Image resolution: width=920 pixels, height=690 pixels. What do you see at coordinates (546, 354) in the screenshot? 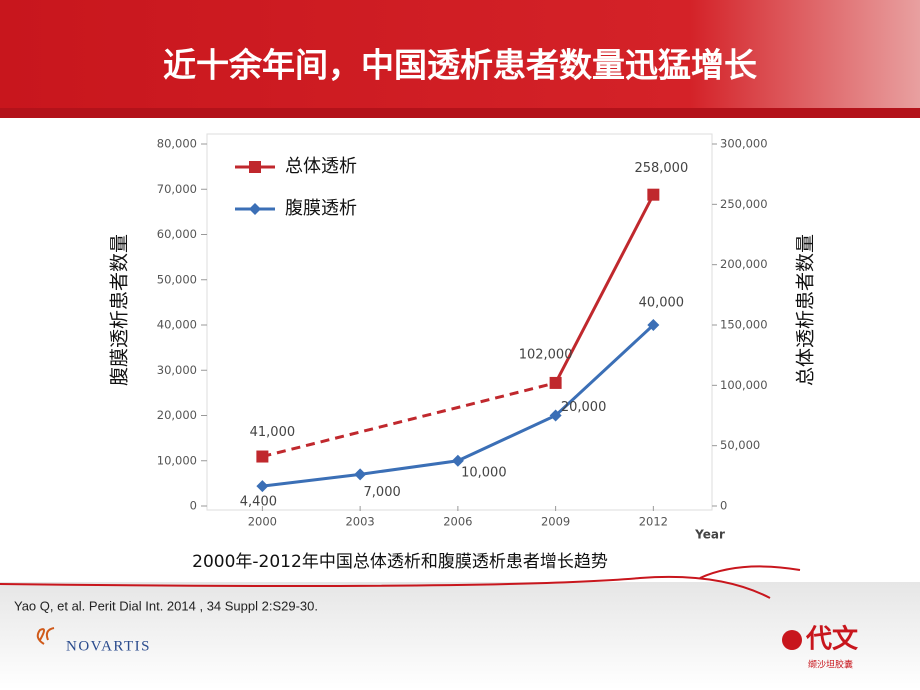
I see `data-label: 102,000` at bounding box center [546, 354].